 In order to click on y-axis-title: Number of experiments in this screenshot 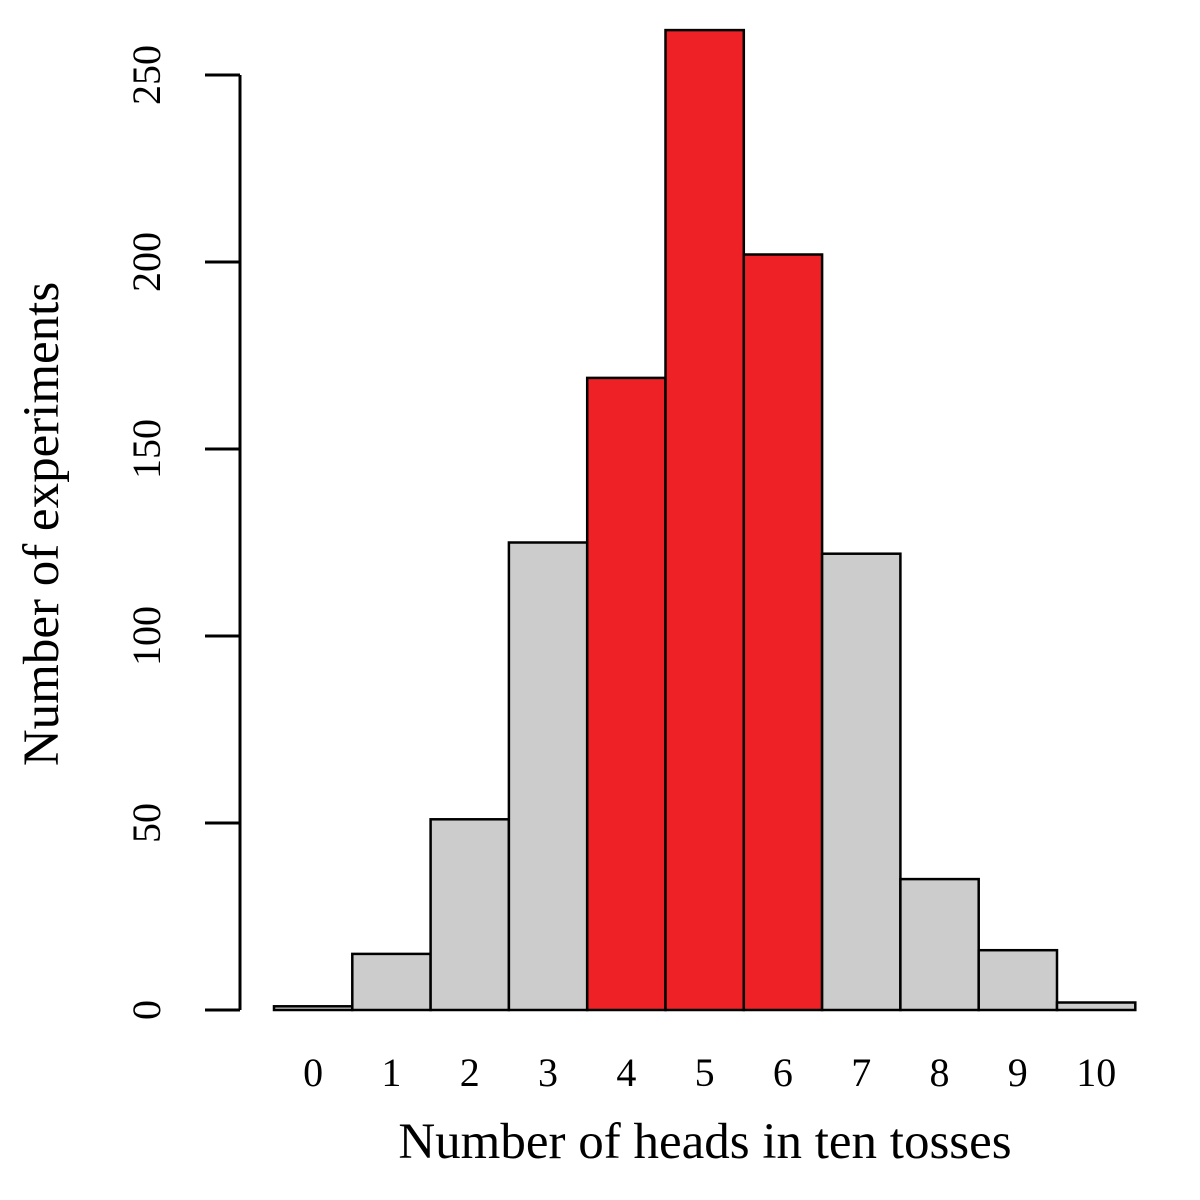, I will do `click(42, 524)`.